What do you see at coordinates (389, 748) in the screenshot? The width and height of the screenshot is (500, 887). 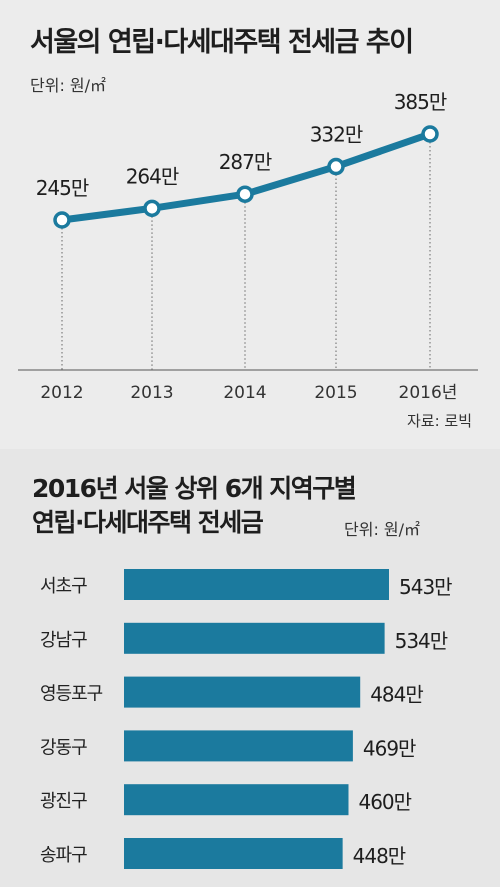 I see `value-label: 469만` at bounding box center [389, 748].